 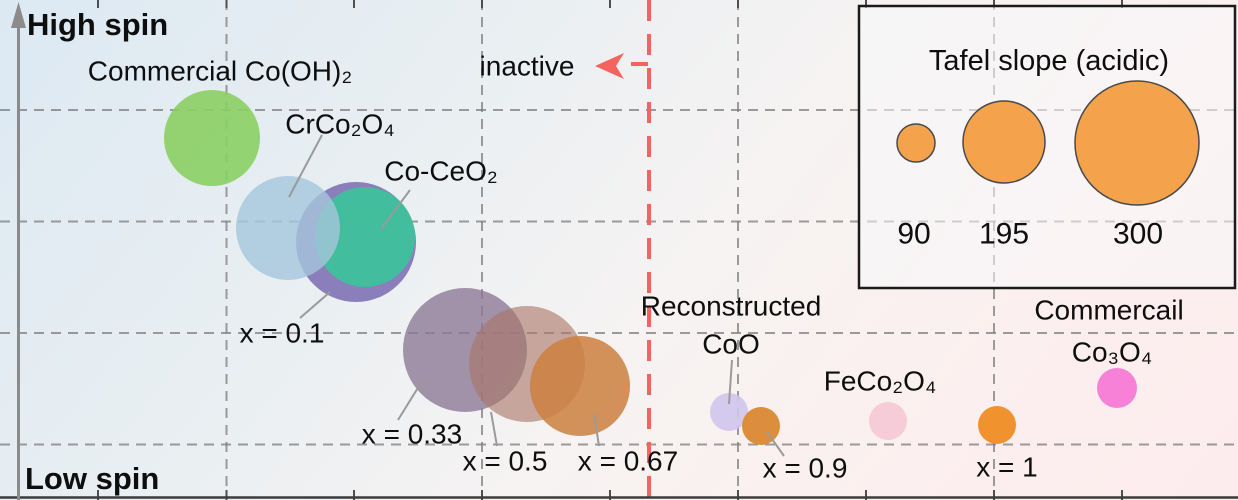 What do you see at coordinates (888, 421) in the screenshot?
I see `bubble-feco2o4` at bounding box center [888, 421].